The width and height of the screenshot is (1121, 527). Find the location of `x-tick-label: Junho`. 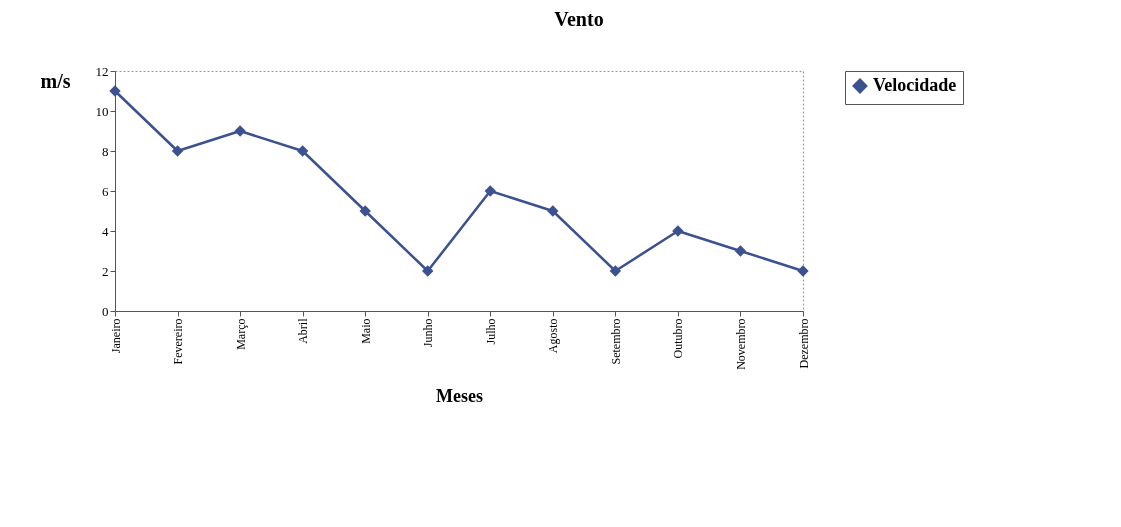

x-tick-label: Junho is located at coordinates (428, 333).